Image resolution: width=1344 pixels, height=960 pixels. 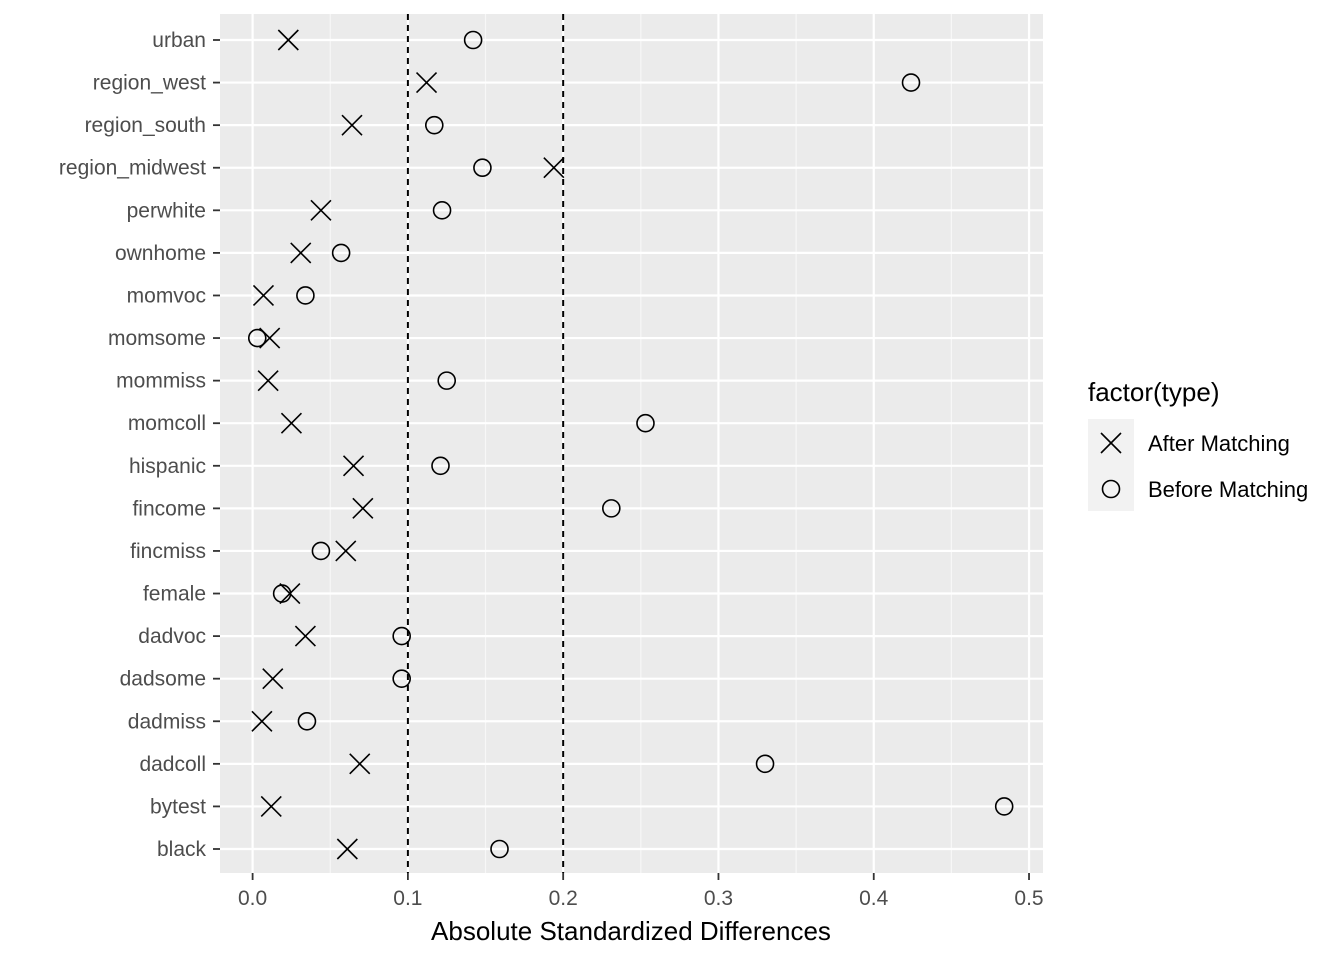 I want to click on reference-lines, so click(x=485, y=443).